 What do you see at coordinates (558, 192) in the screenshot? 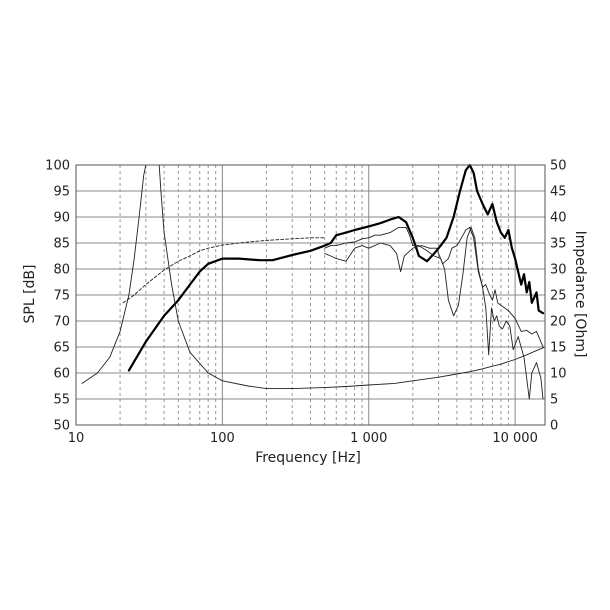
I see `right-tick-label: 45` at bounding box center [558, 192].